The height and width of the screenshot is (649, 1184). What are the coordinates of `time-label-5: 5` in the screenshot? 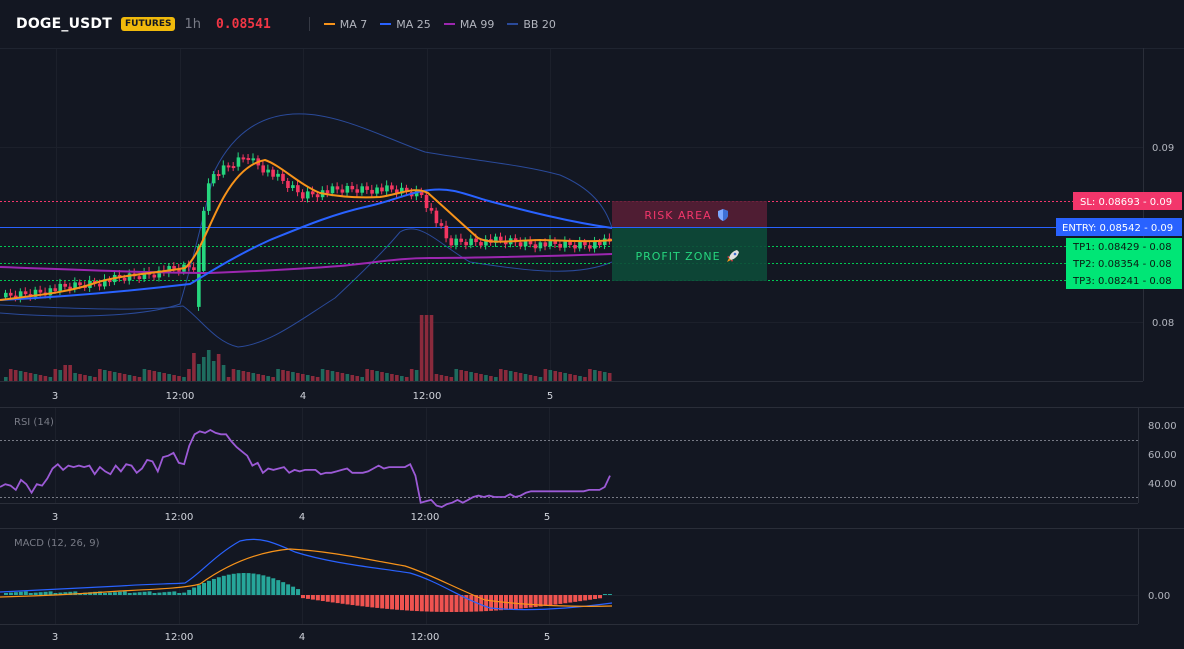 It's located at (550, 396).